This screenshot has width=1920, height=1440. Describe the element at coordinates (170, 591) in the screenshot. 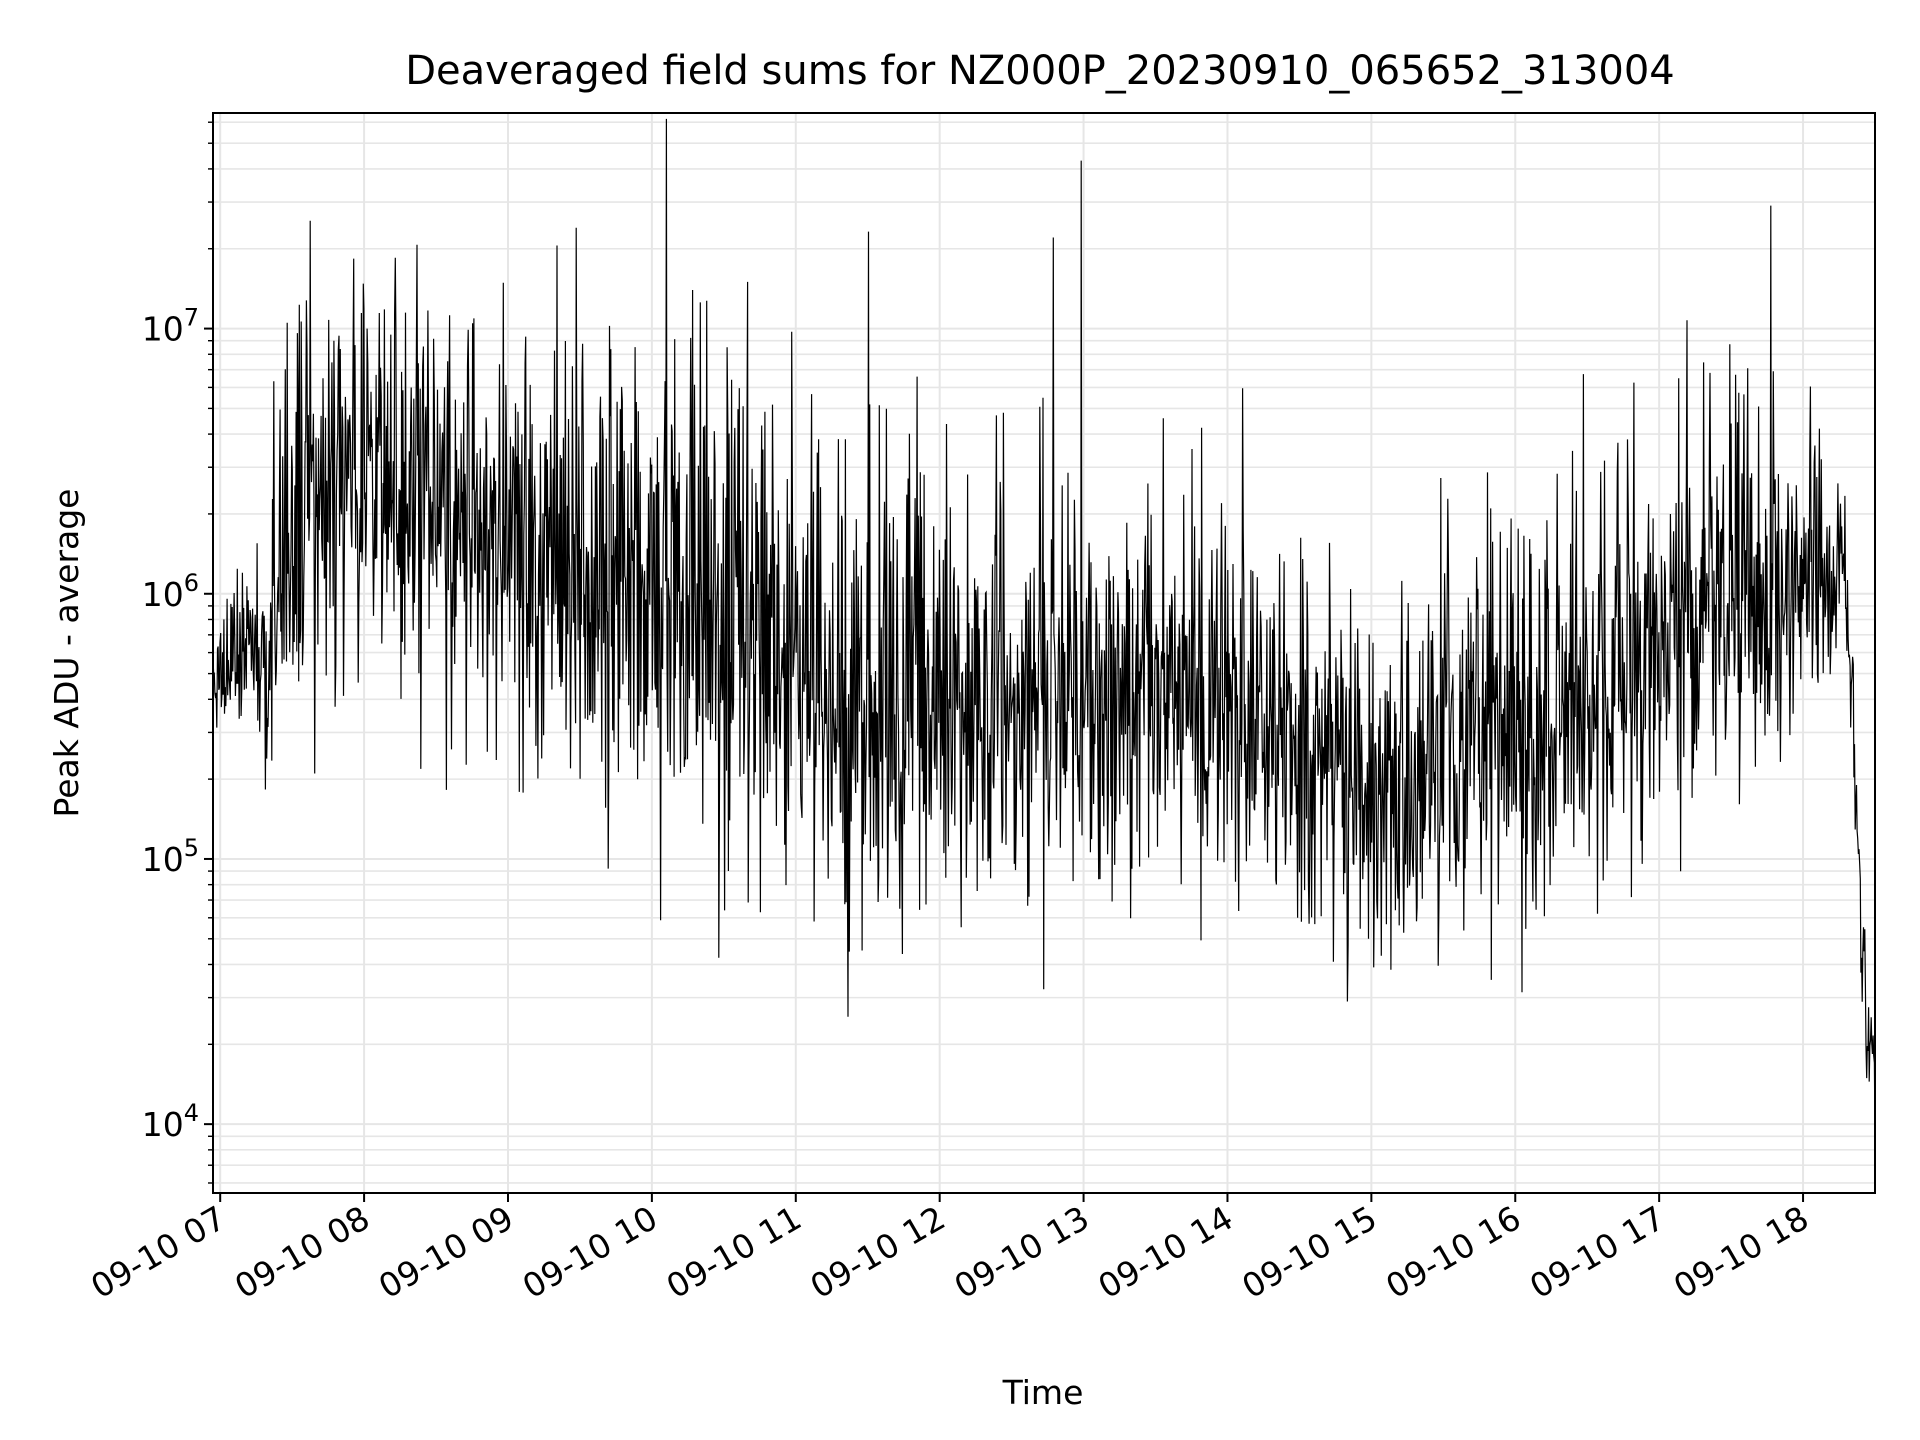

I see `y-tick-label: 10⁶` at that location.